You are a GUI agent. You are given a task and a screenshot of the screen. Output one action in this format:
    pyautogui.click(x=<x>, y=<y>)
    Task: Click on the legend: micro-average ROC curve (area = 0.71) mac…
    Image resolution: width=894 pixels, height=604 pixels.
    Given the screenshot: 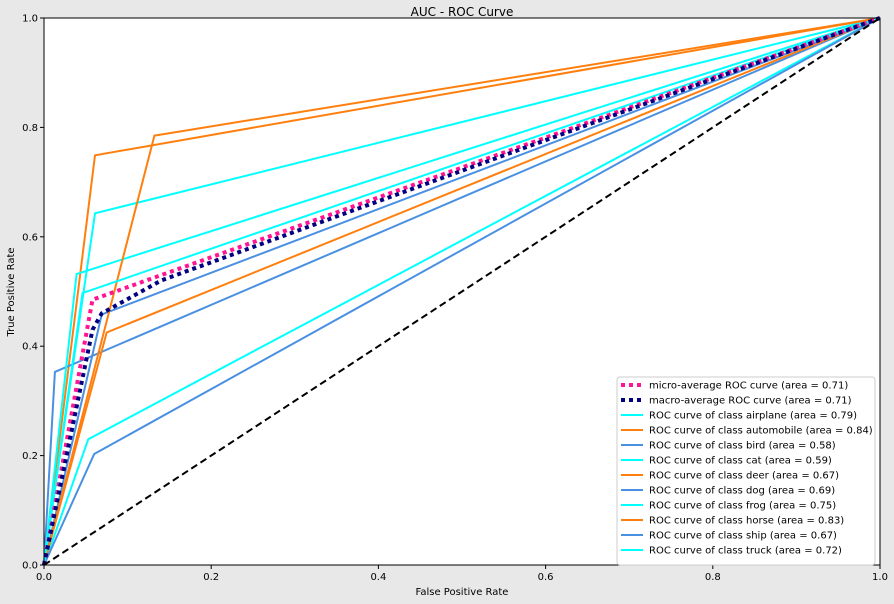 What is the action you would take?
    pyautogui.click(x=746, y=471)
    